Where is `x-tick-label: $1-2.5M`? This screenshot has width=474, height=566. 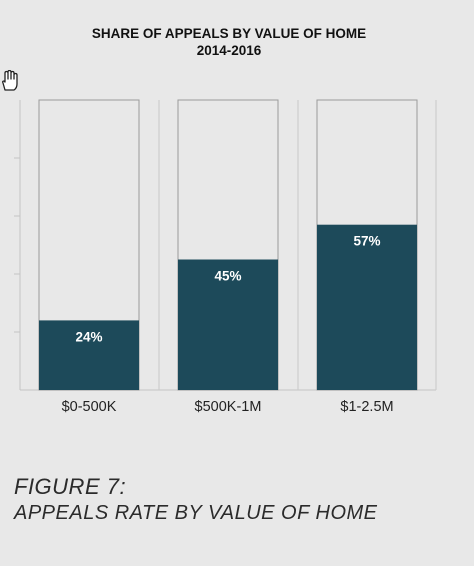
x-tick-label: $1-2.5M is located at coordinates (366, 407).